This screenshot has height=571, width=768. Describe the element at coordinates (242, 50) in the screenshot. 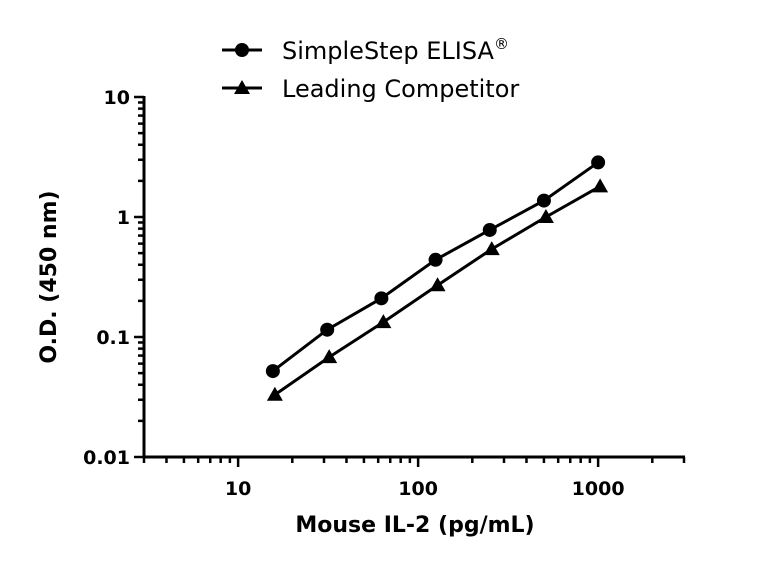

I see `legend-circle-marker` at that location.